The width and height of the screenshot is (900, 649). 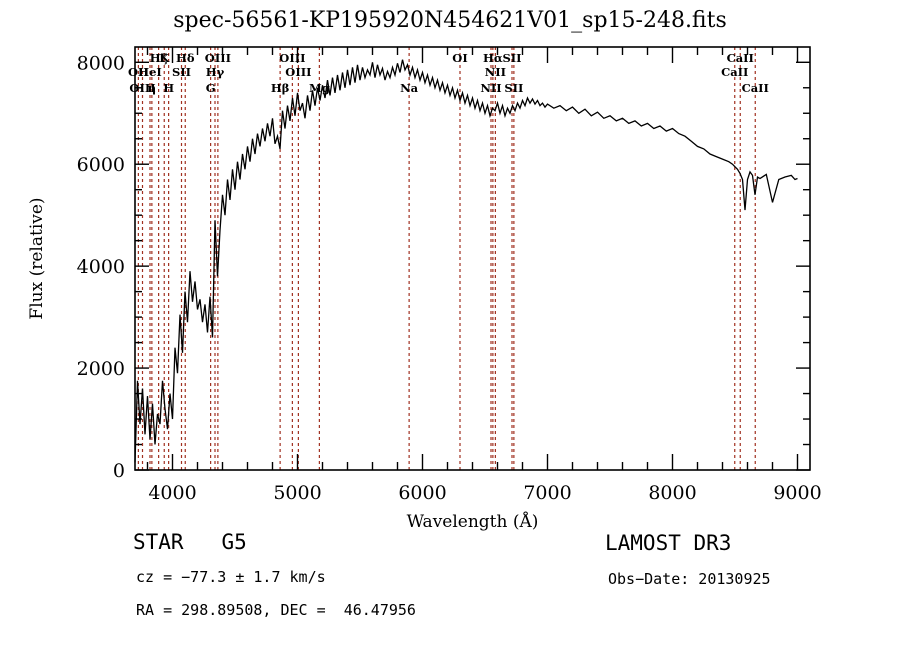 I want to click on y-tick-label: 2000, so click(x=101, y=369).